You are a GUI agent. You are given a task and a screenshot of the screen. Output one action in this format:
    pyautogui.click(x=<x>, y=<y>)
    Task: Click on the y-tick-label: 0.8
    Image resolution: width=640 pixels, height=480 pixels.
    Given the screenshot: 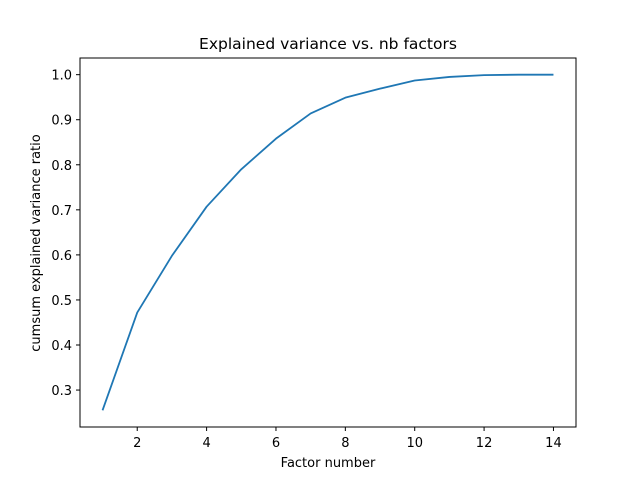 What is the action you would take?
    pyautogui.click(x=61, y=166)
    